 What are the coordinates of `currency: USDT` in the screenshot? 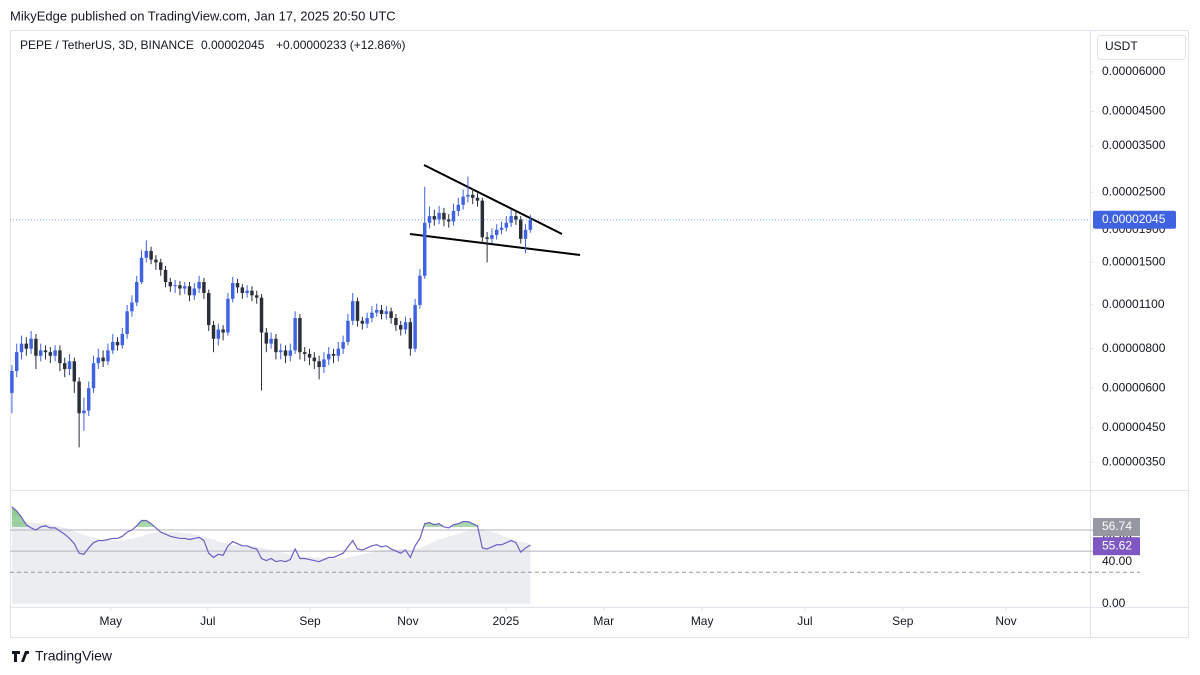 It's located at (1121, 46).